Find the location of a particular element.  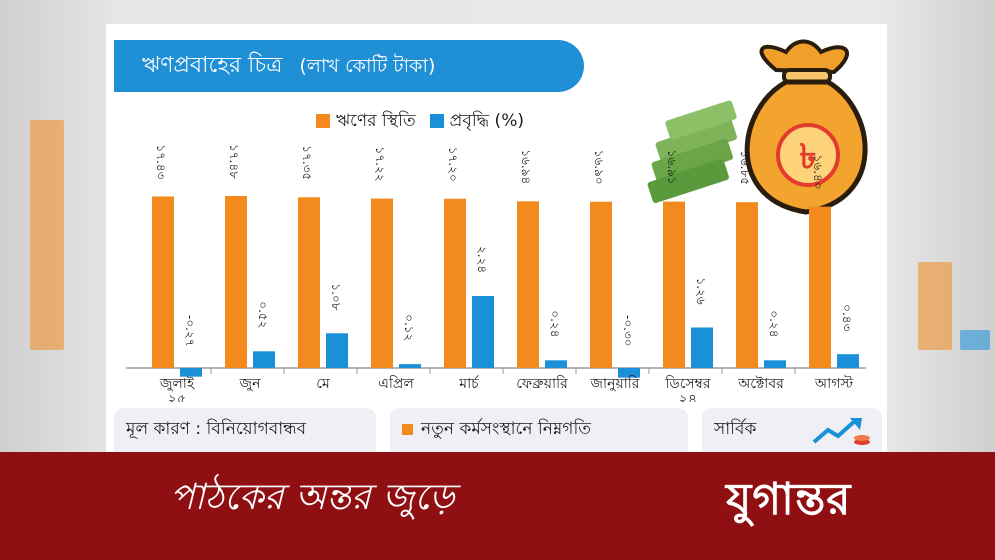

note-new-jobs: নতুন কর্মসংস্থানে নিম্নগতি is located at coordinates (539, 430).